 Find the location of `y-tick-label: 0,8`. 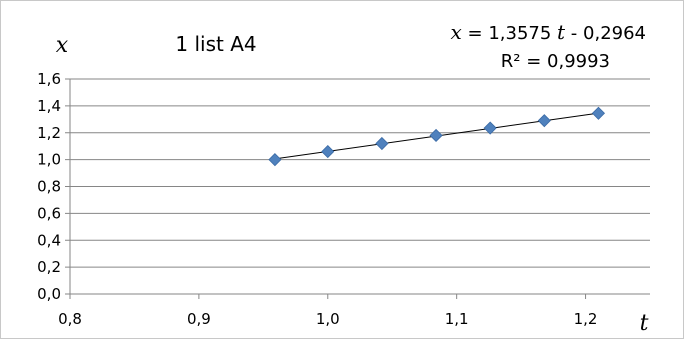

y-tick-label: 0,8 is located at coordinates (49, 187).